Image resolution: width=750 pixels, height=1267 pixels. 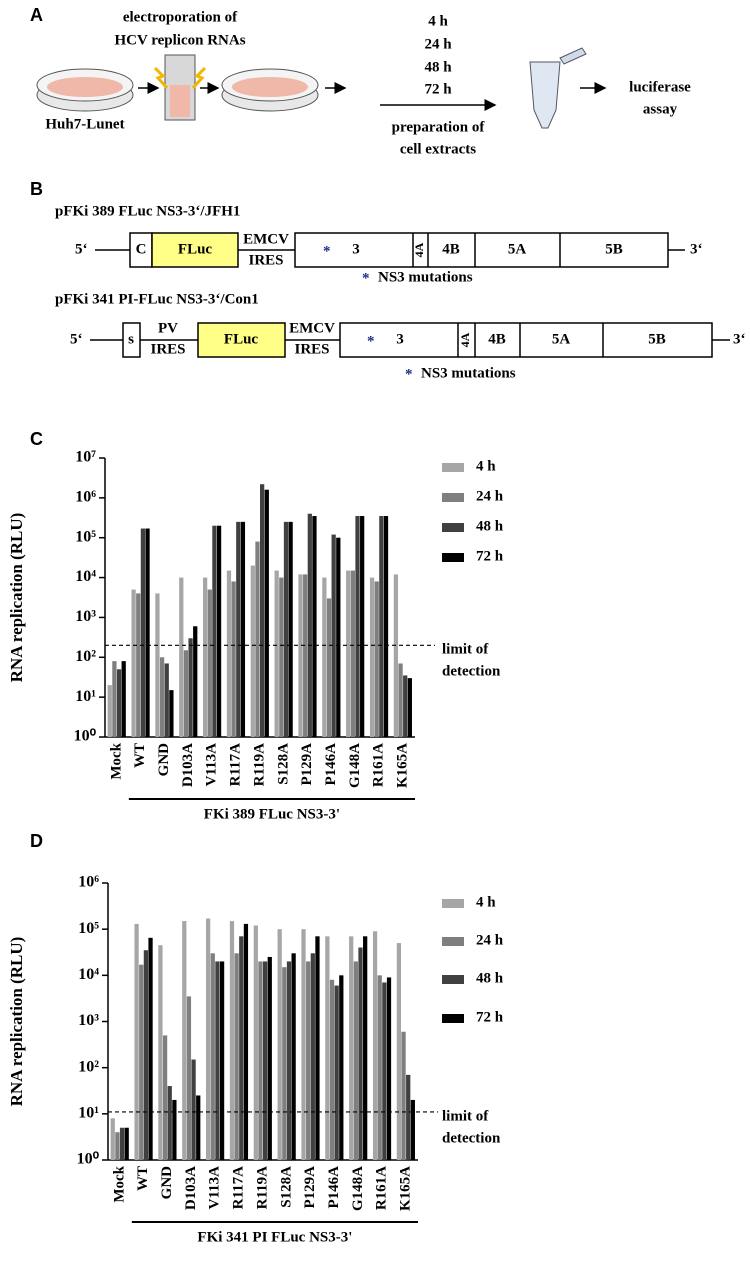 I want to click on time-label: 72 h, so click(x=438, y=89).